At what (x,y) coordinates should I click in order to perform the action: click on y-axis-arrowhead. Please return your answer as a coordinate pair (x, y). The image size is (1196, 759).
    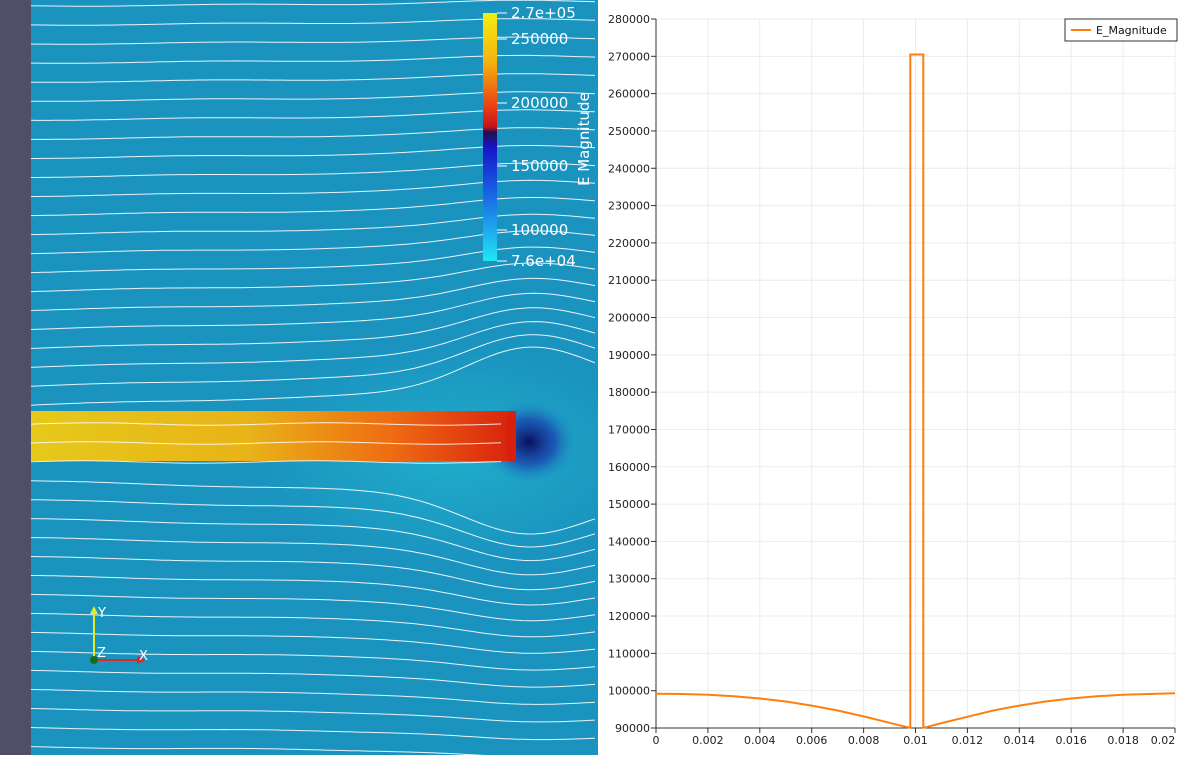
    Looking at the image, I should click on (94, 610).